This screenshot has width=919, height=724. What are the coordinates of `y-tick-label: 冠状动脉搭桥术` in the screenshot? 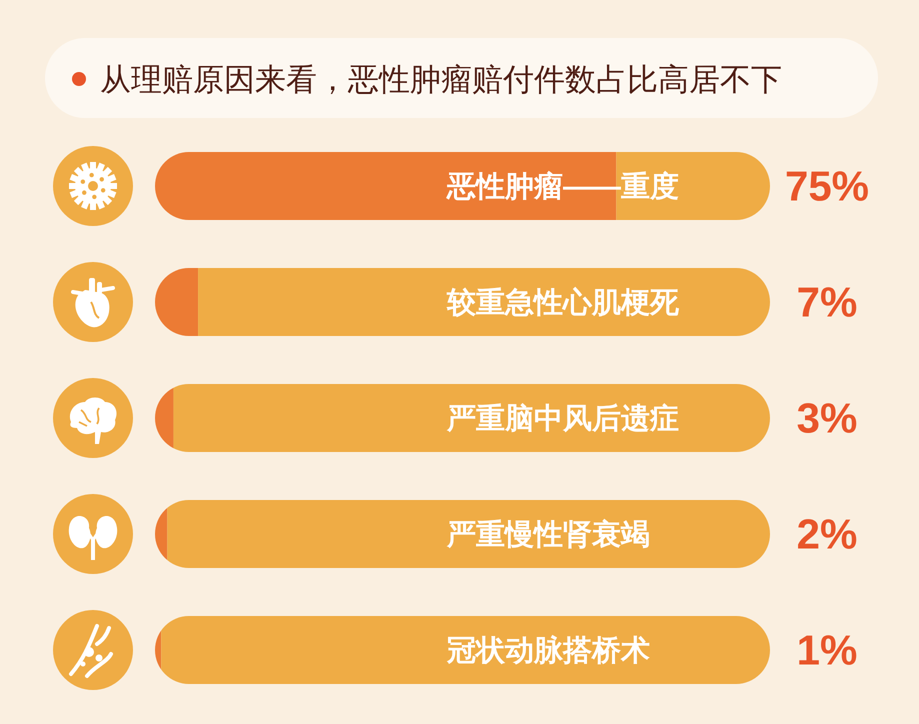 It's located at (548, 651).